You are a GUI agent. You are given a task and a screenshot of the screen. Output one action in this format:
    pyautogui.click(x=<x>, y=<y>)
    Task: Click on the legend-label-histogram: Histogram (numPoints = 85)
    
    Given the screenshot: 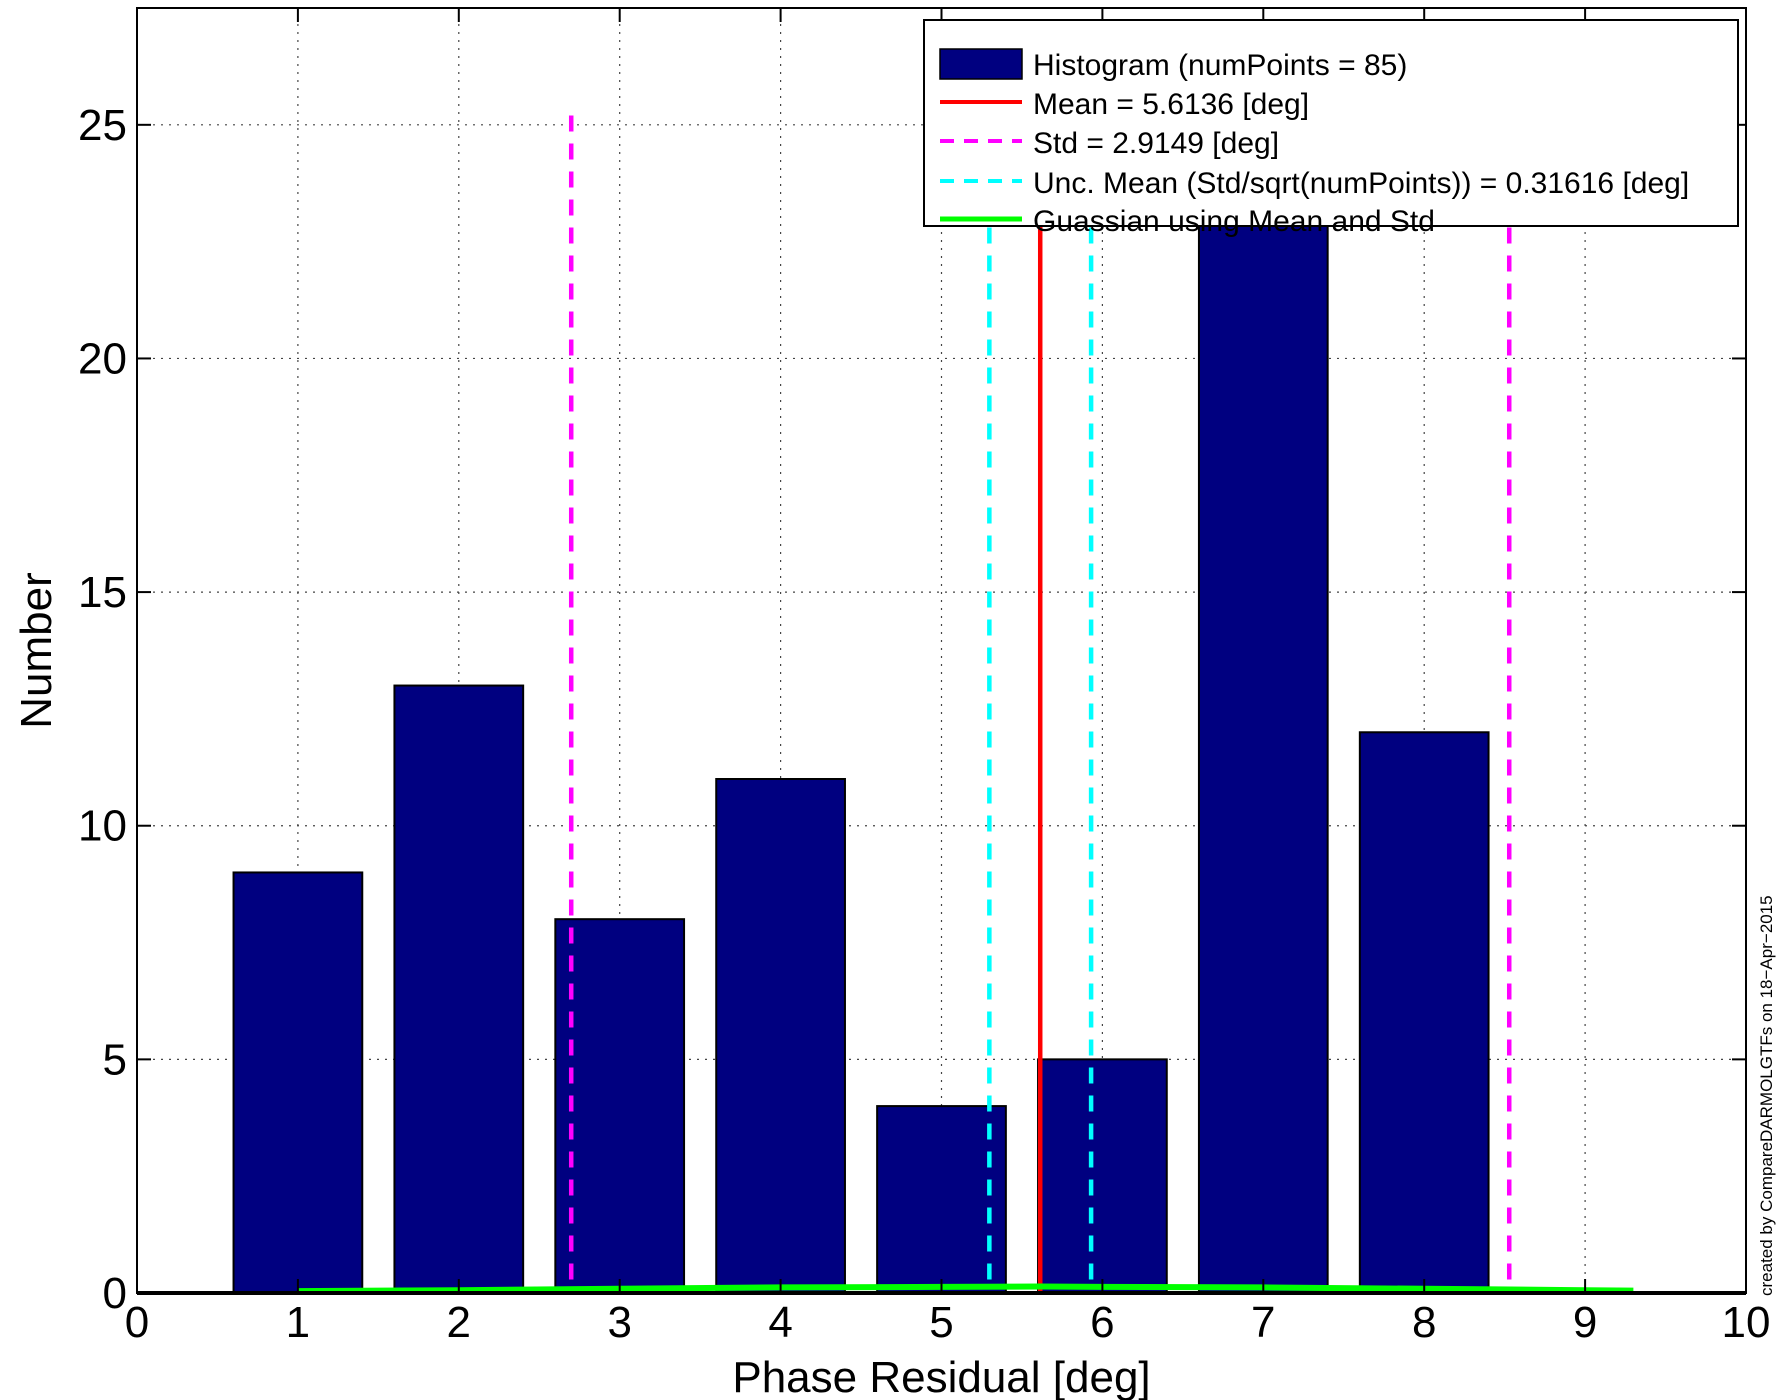 What is the action you would take?
    pyautogui.click(x=1220, y=65)
    